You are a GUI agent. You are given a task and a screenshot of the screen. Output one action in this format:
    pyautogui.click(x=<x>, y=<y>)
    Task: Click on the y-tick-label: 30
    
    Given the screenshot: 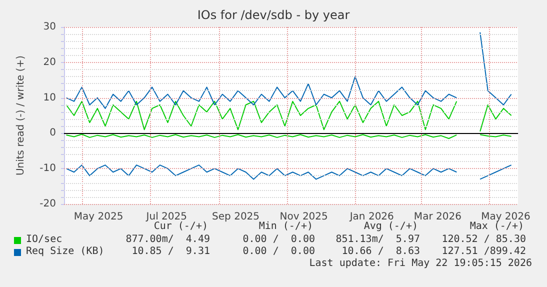 What is the action you would take?
    pyautogui.click(x=49, y=27)
    